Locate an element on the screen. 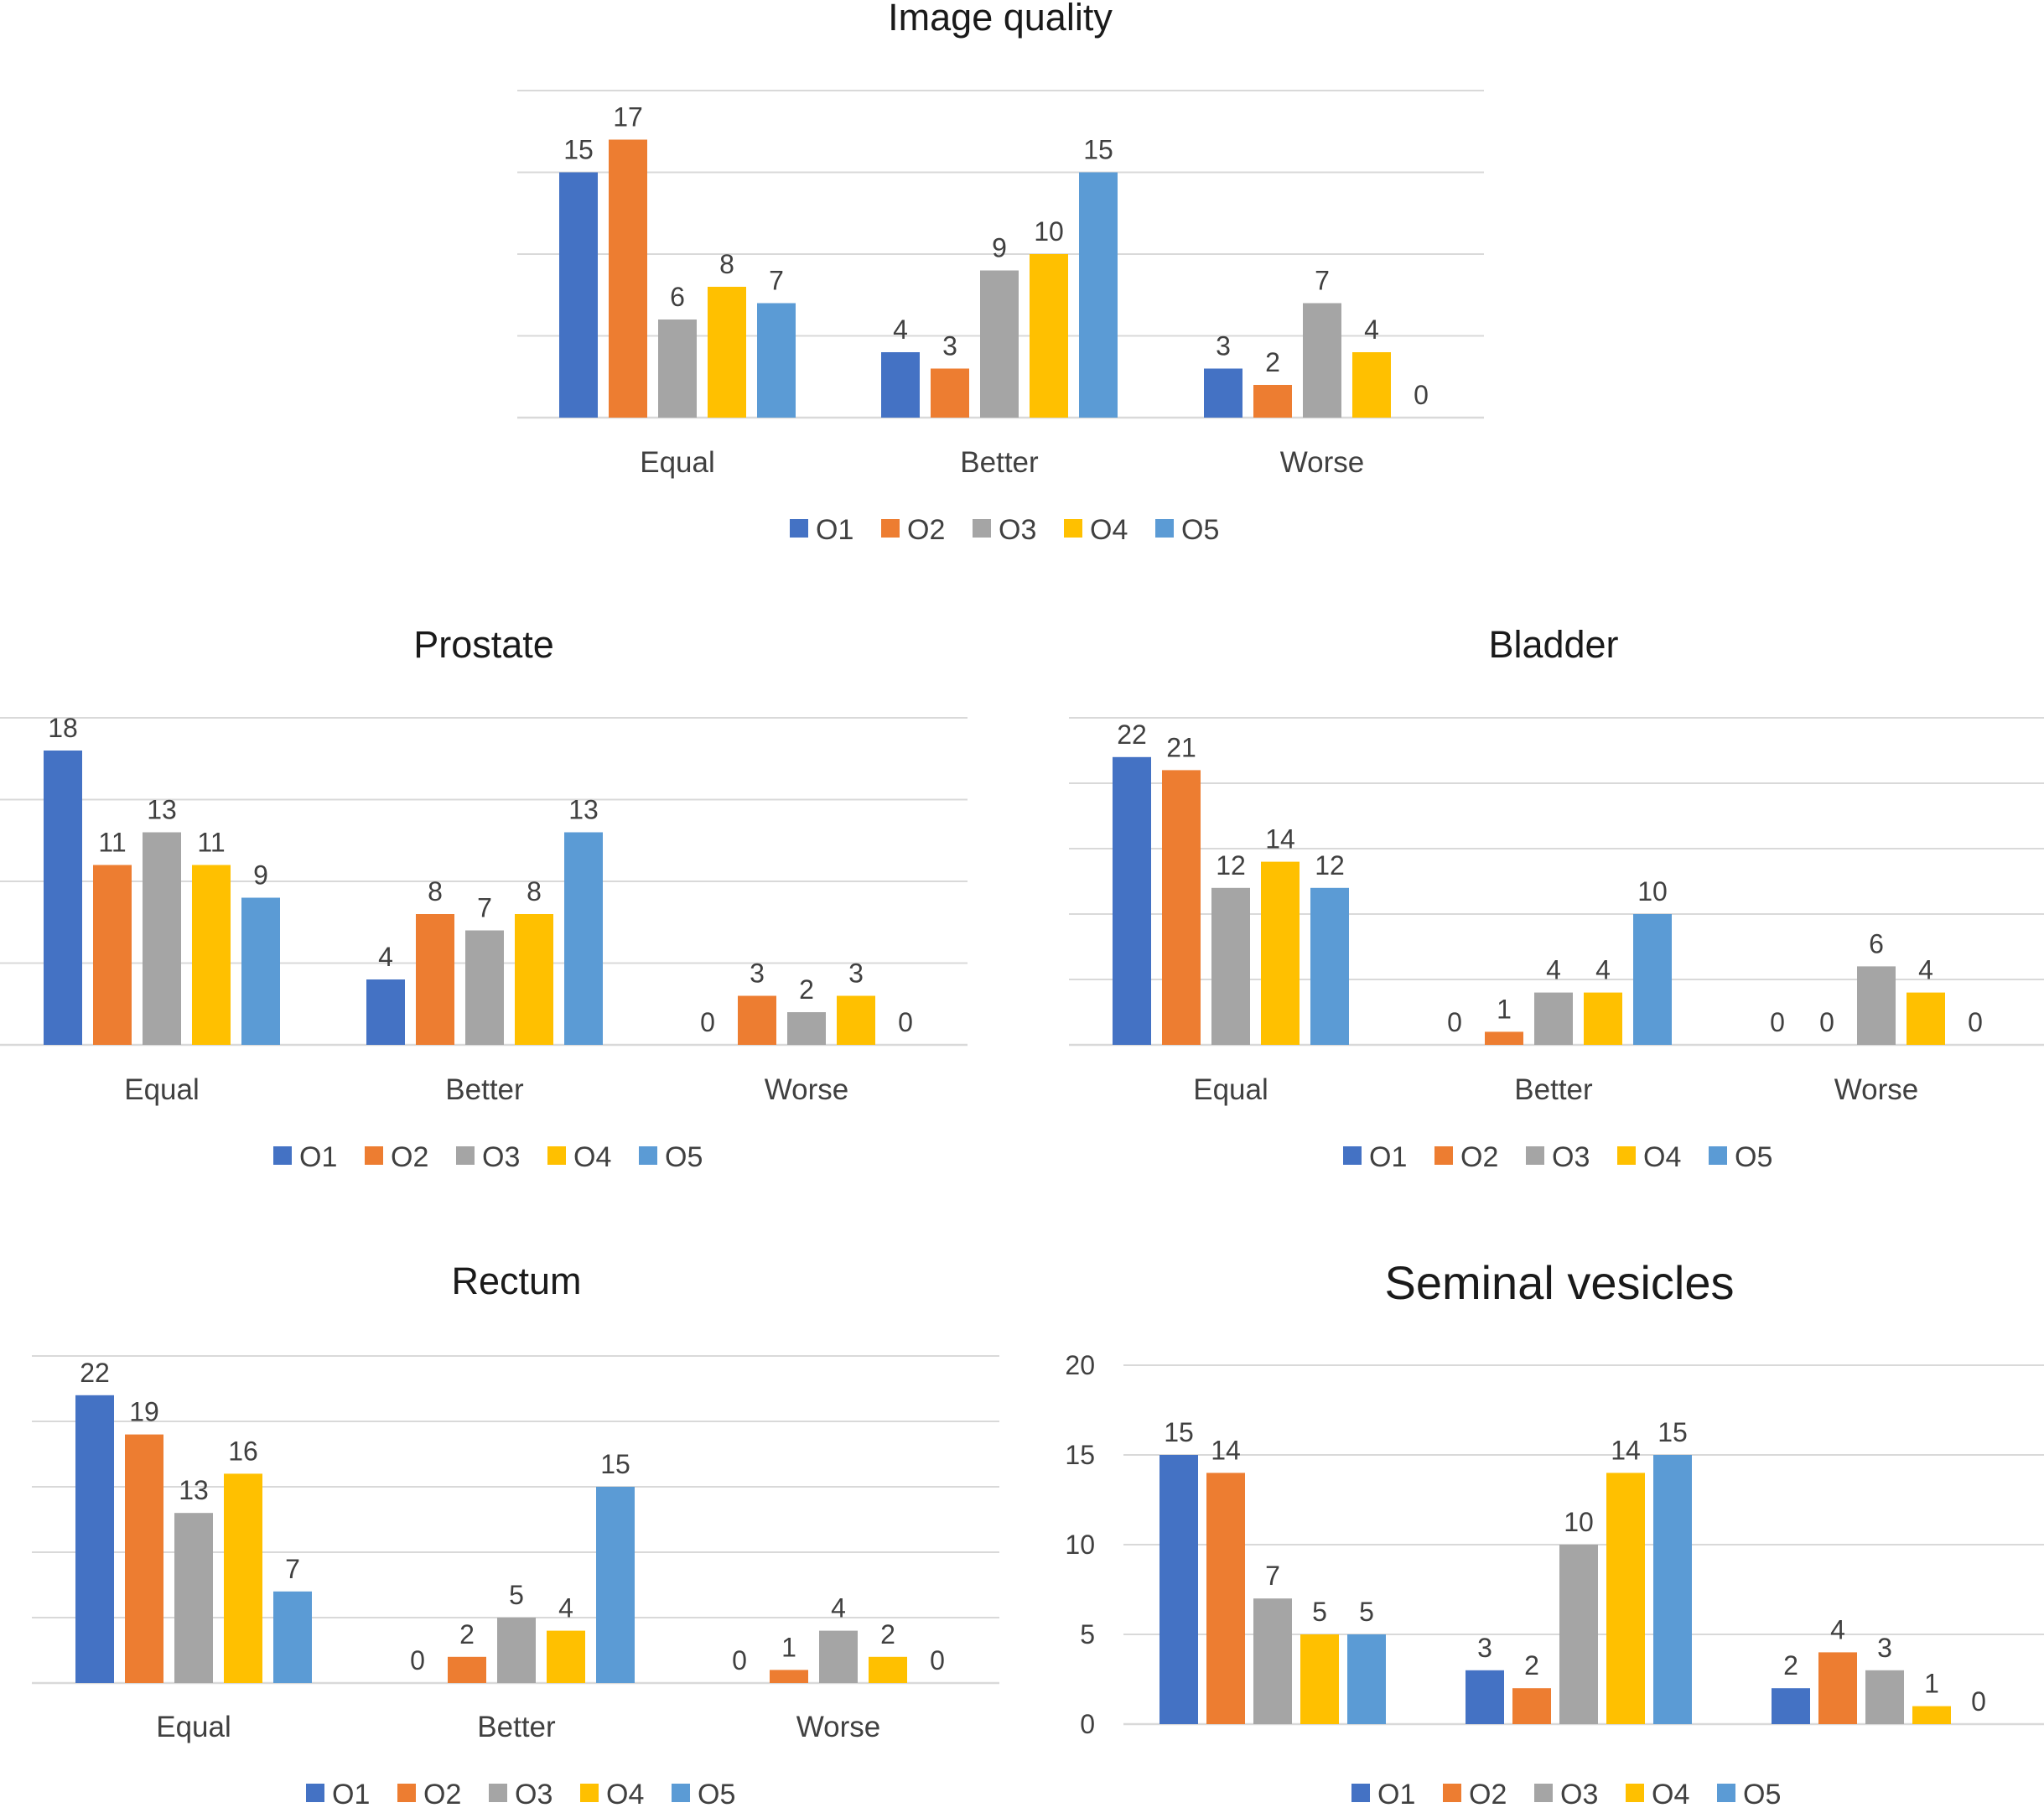 This screenshot has width=2044, height=1813. y-tick-label: 10 is located at coordinates (1080, 1545).